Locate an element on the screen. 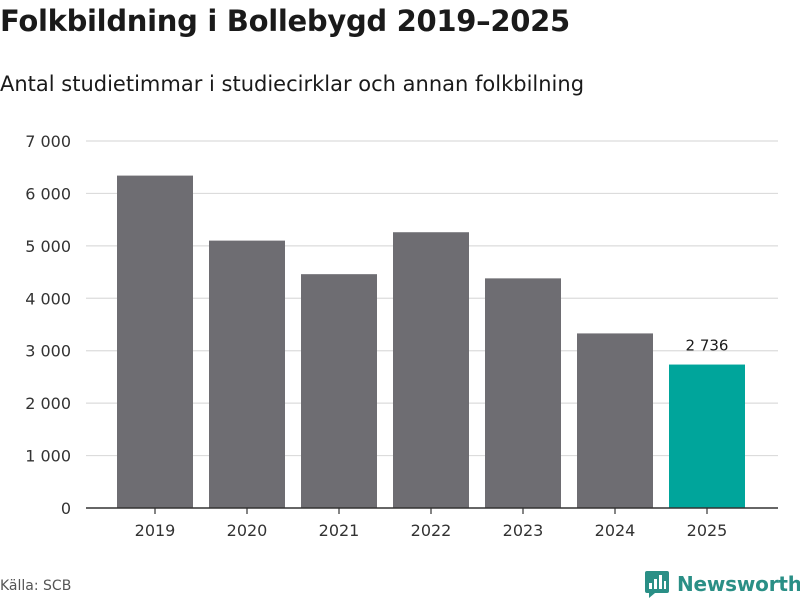 The height and width of the screenshot is (600, 800). bar-2020 is located at coordinates (247, 374).